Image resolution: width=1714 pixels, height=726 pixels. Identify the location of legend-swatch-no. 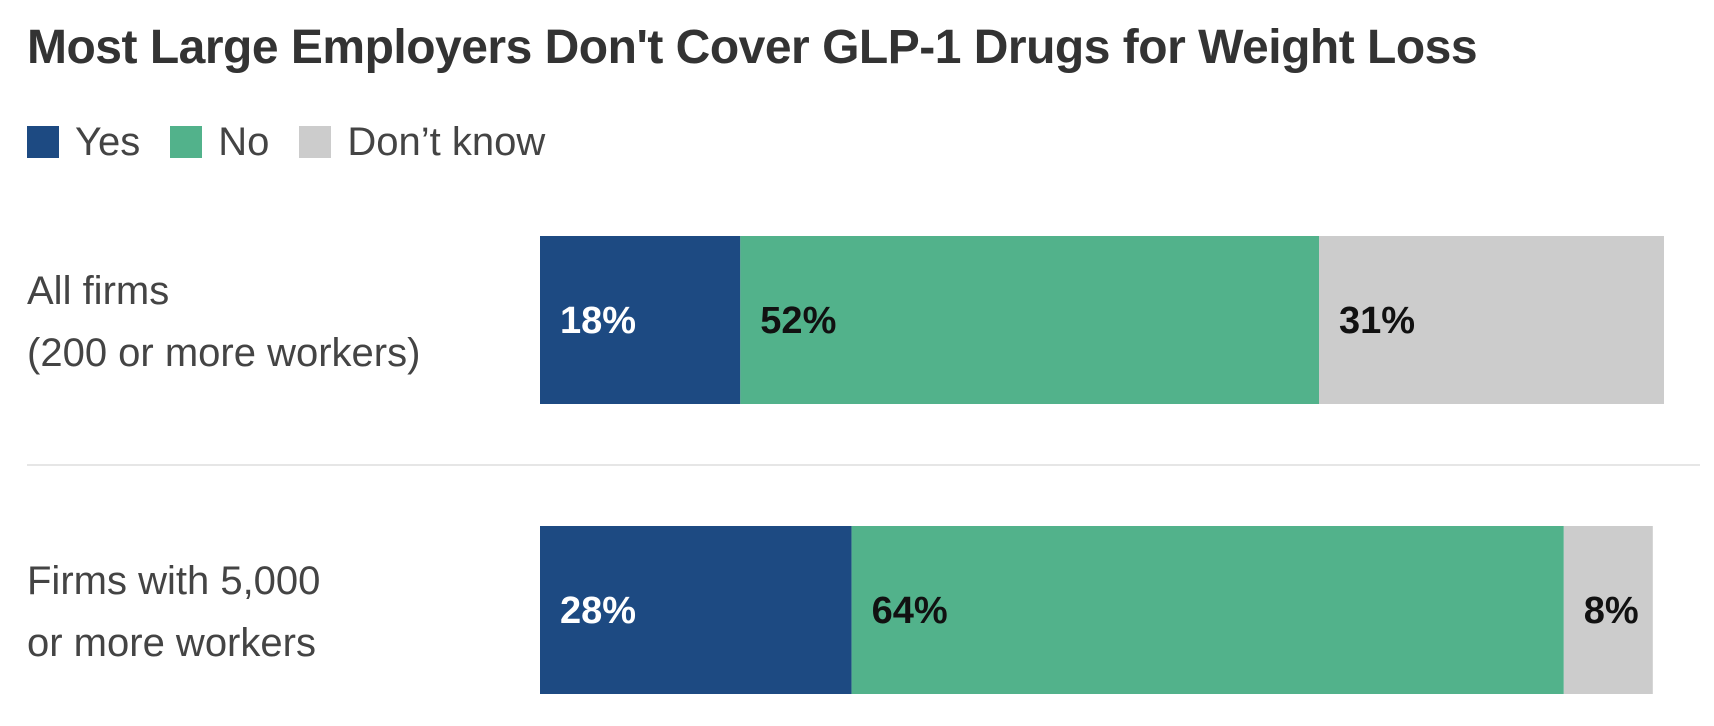
(186, 142).